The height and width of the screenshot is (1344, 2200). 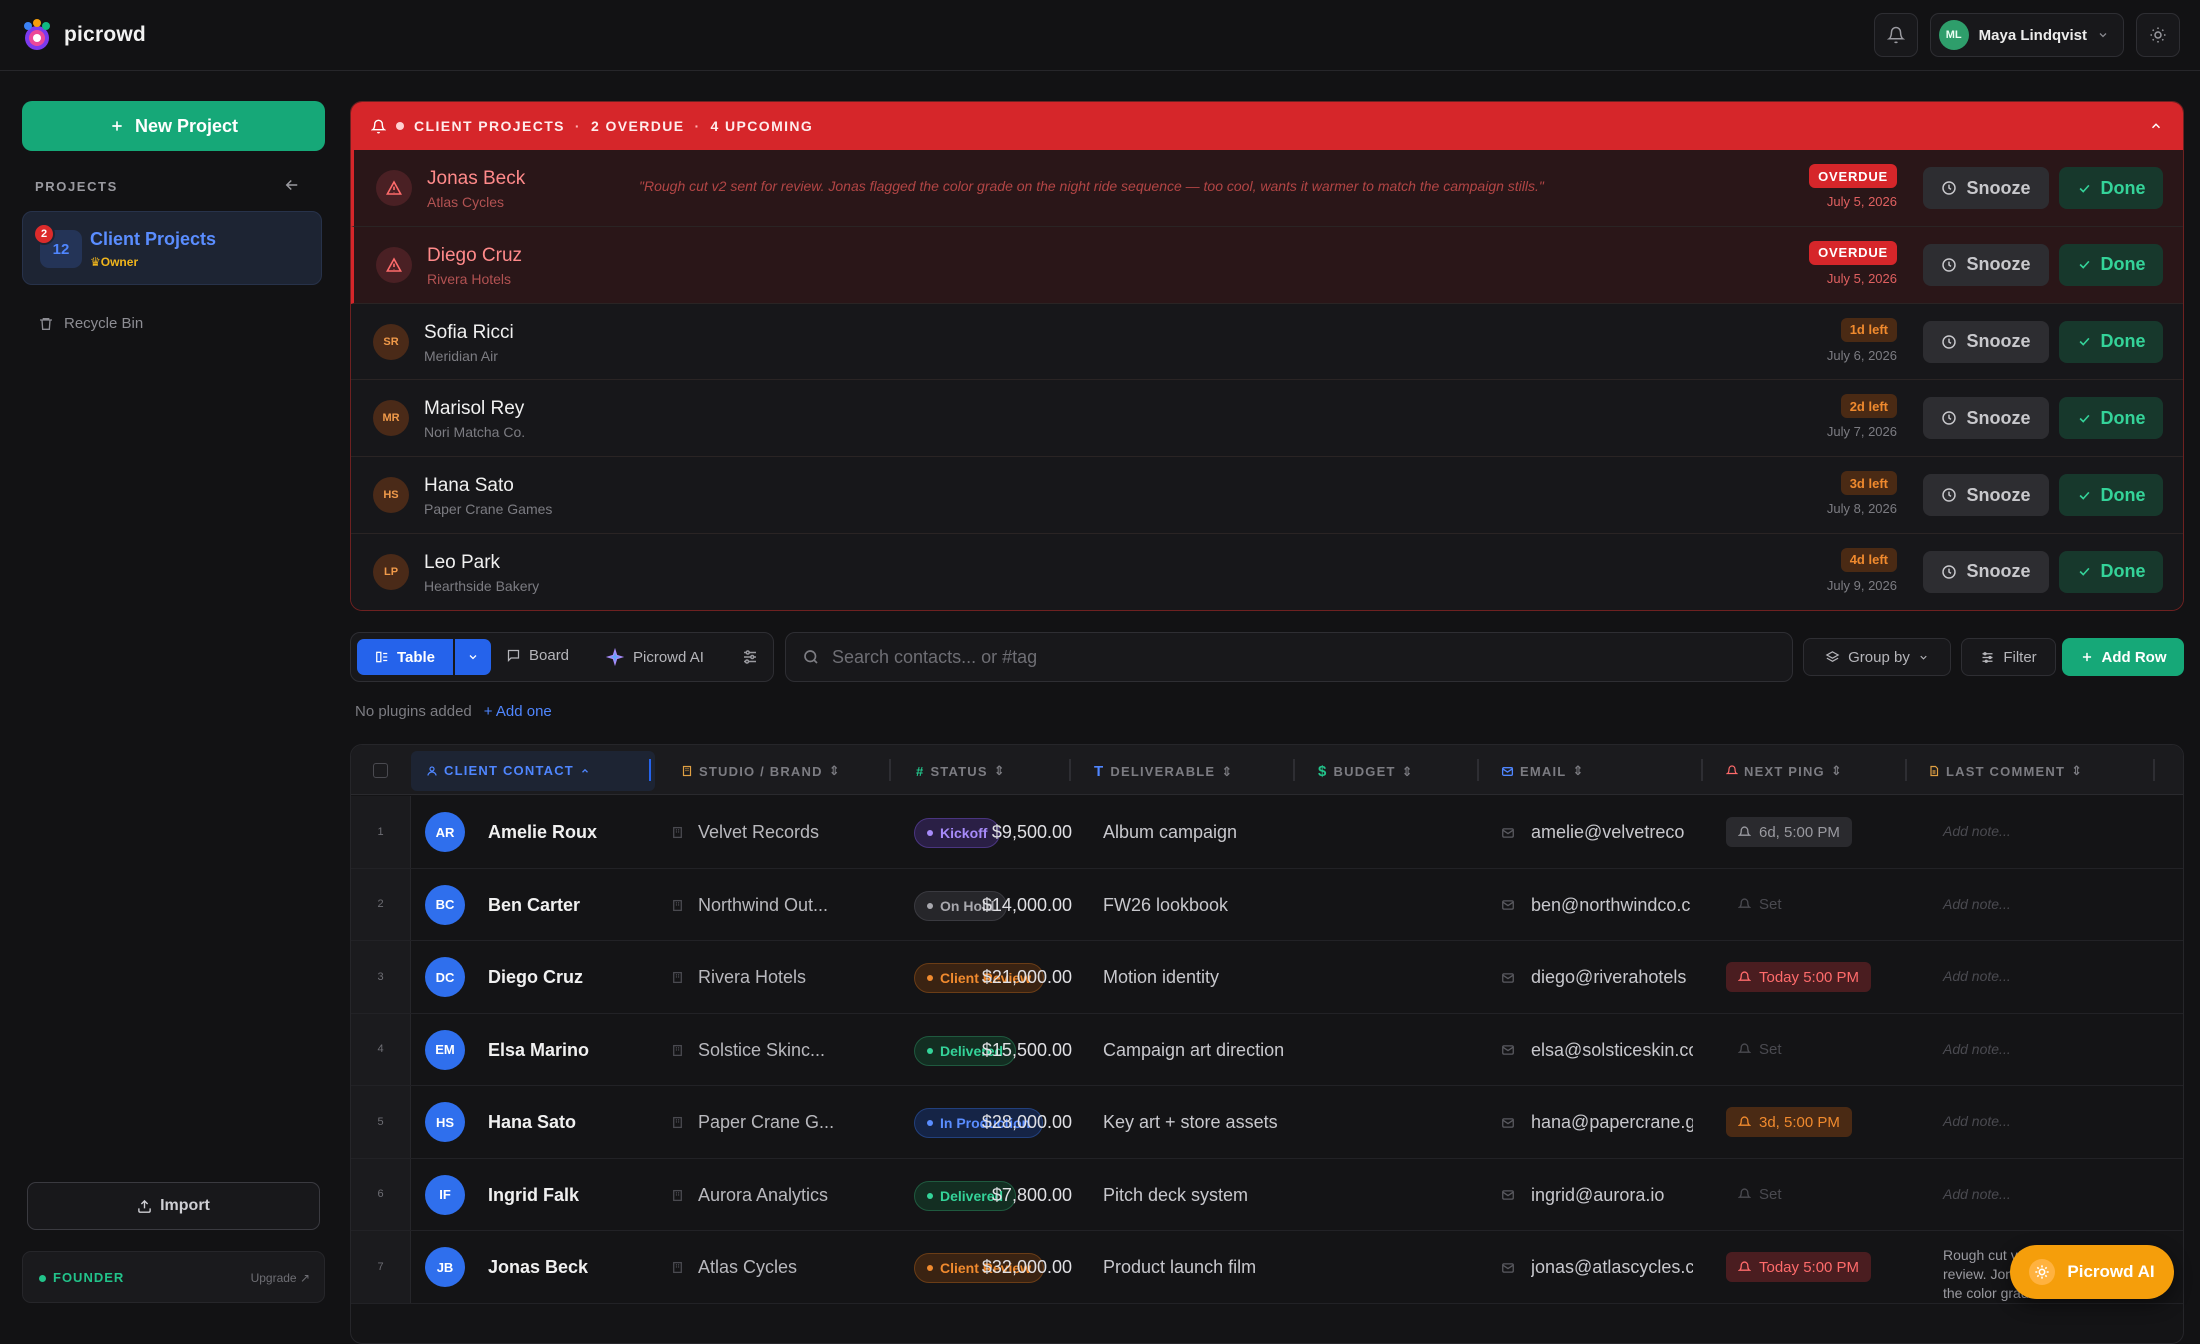 What do you see at coordinates (1267, 126) in the screenshot?
I see `reminders-header: CLIENT PROJECTS · 2 OVERDUE · 4 UPCOMING` at bounding box center [1267, 126].